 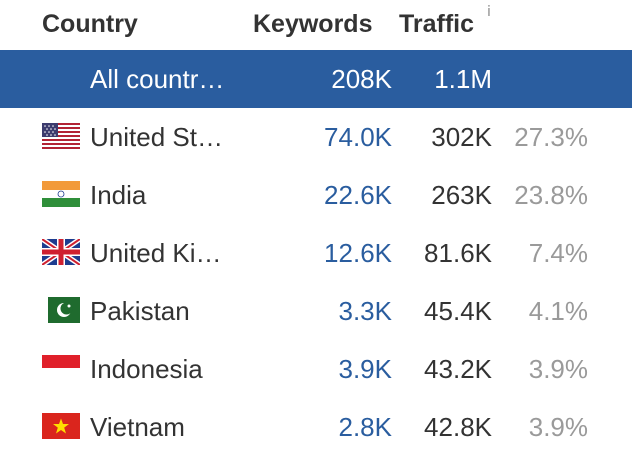 What do you see at coordinates (361, 79) in the screenshot?
I see `keywords-value: 208K` at bounding box center [361, 79].